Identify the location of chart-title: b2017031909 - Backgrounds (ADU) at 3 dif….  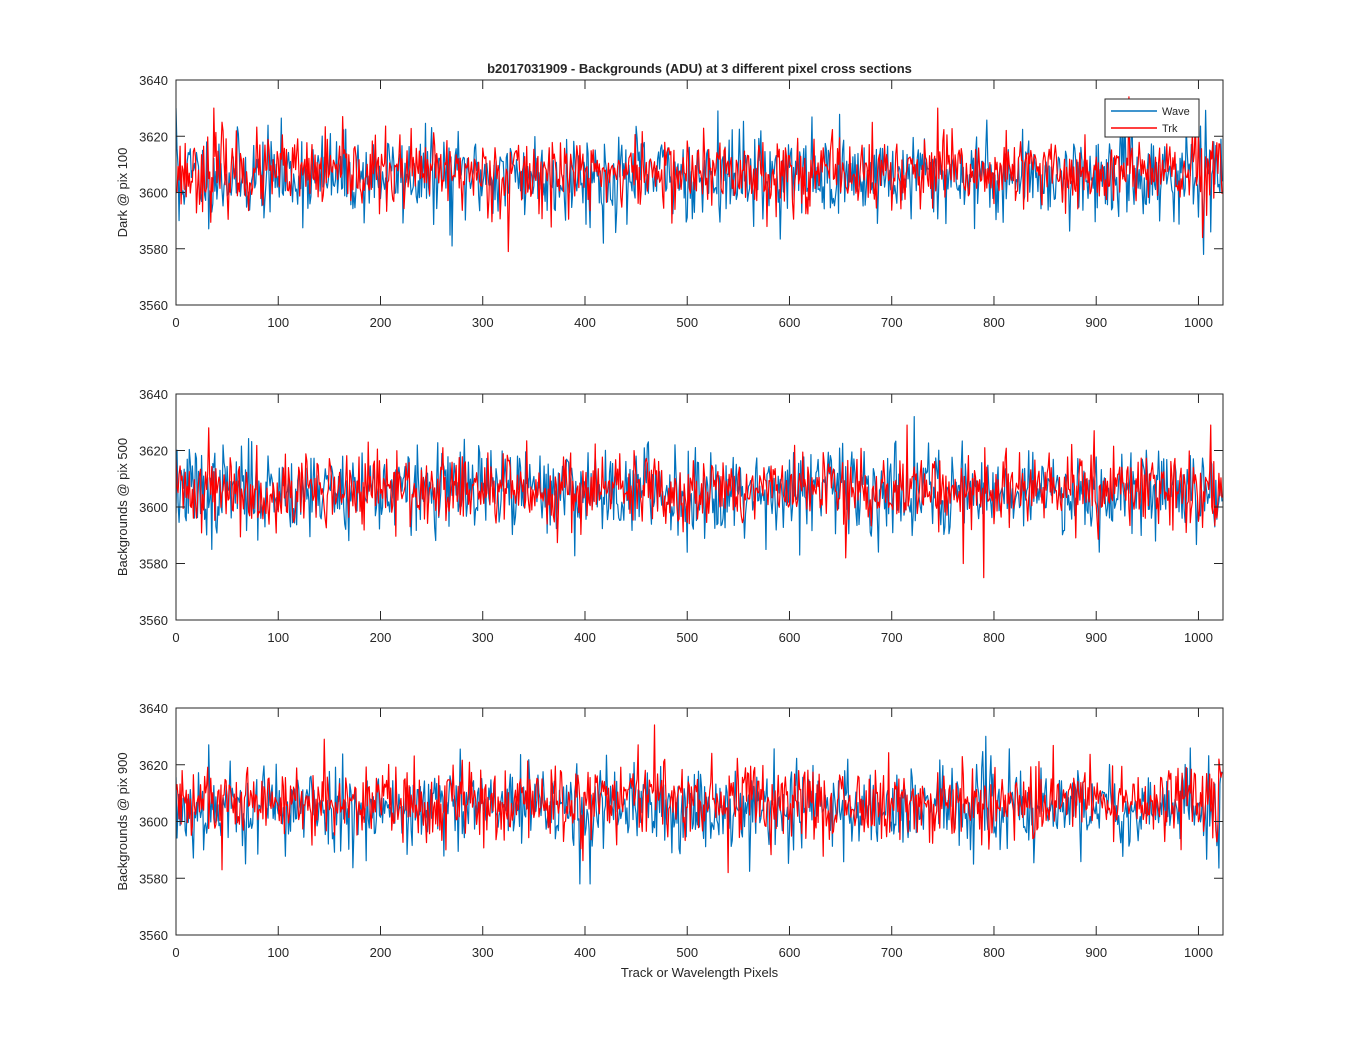
(699, 68).